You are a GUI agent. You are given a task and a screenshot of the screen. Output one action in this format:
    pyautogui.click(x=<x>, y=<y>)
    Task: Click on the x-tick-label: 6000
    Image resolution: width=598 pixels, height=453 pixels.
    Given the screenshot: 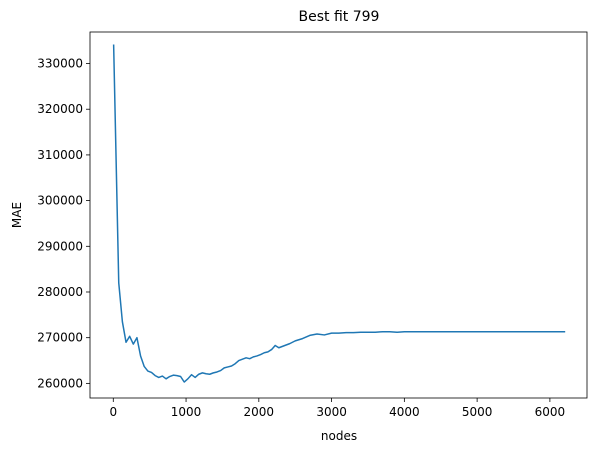 What is the action you would take?
    pyautogui.click(x=550, y=412)
    